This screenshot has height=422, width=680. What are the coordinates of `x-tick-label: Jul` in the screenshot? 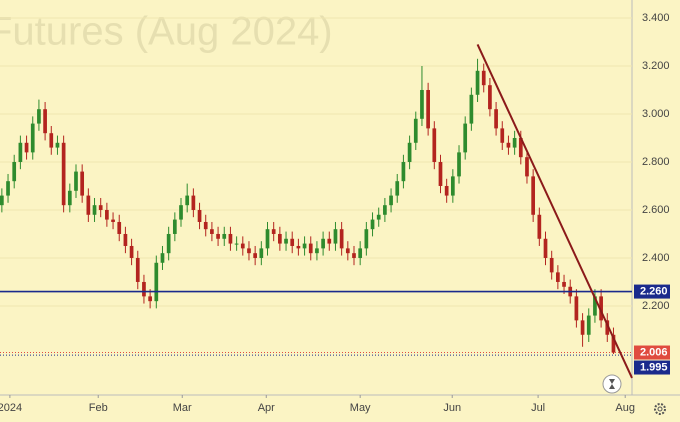 It's located at (538, 408).